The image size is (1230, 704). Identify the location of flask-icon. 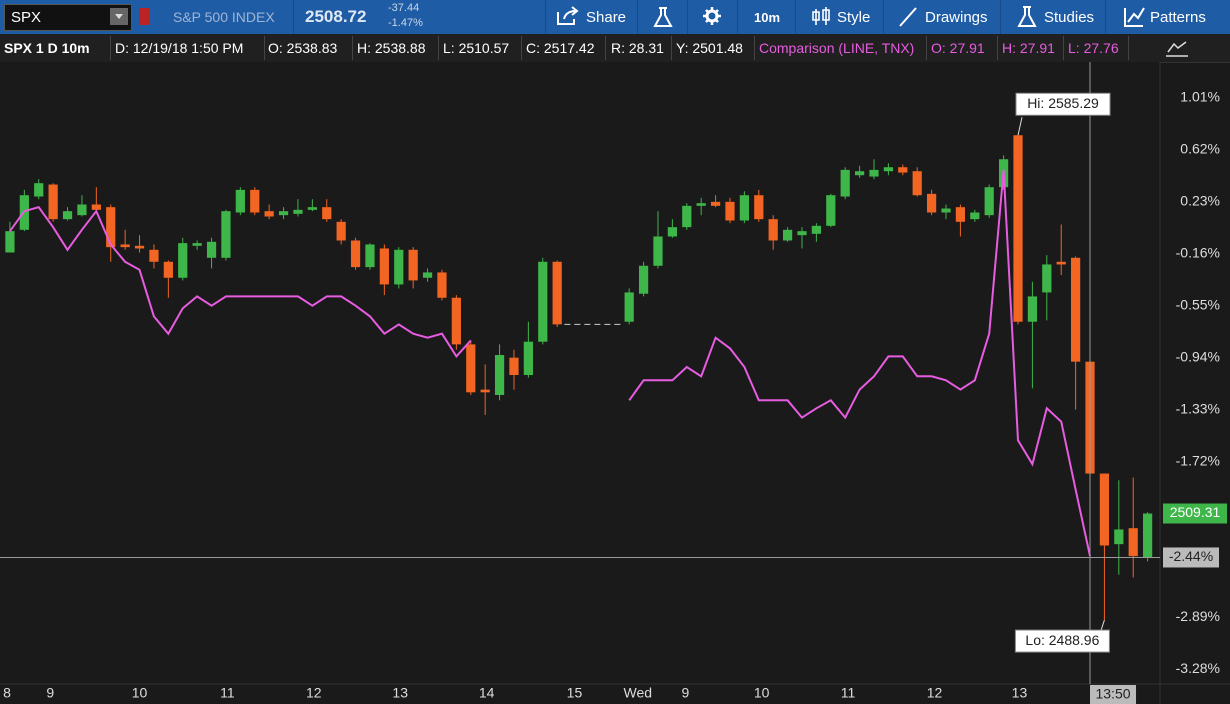
(663, 17).